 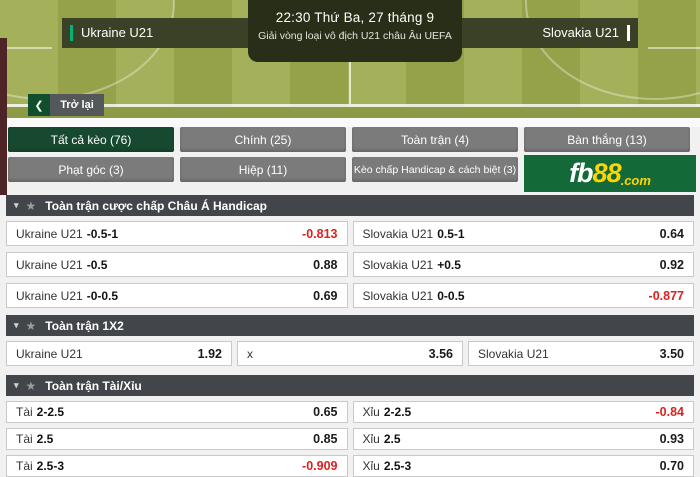 I want to click on bet-option: Tài 2.5 0.85, so click(x=177, y=439).